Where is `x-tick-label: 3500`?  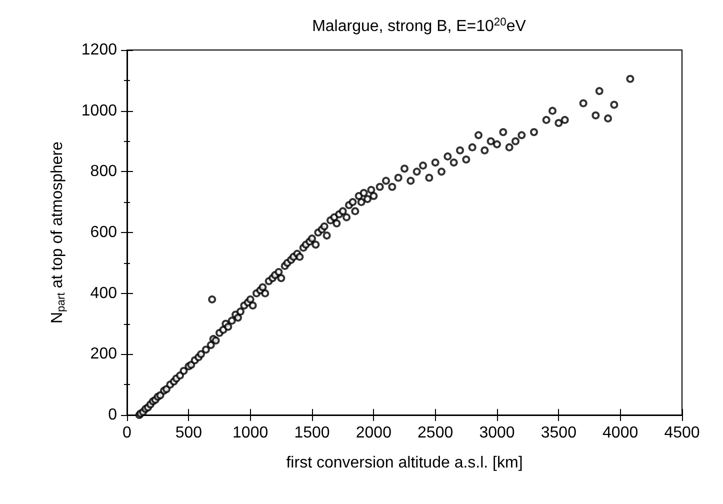
x-tick-label: 3500 is located at coordinates (558, 433).